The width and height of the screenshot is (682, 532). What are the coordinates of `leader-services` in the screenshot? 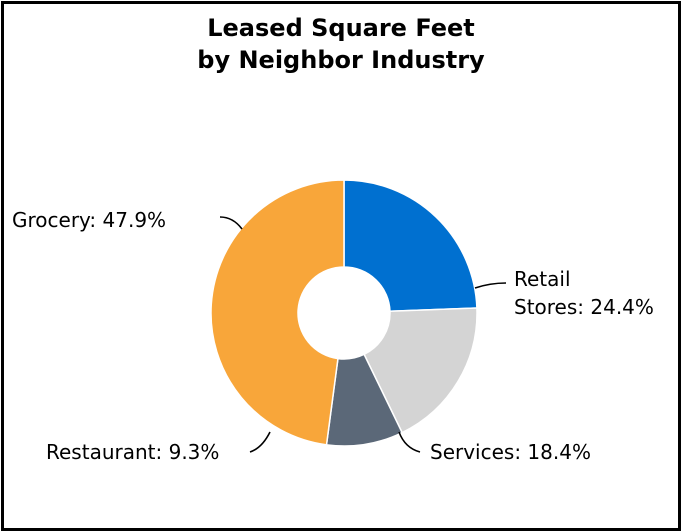 It's located at (409, 442).